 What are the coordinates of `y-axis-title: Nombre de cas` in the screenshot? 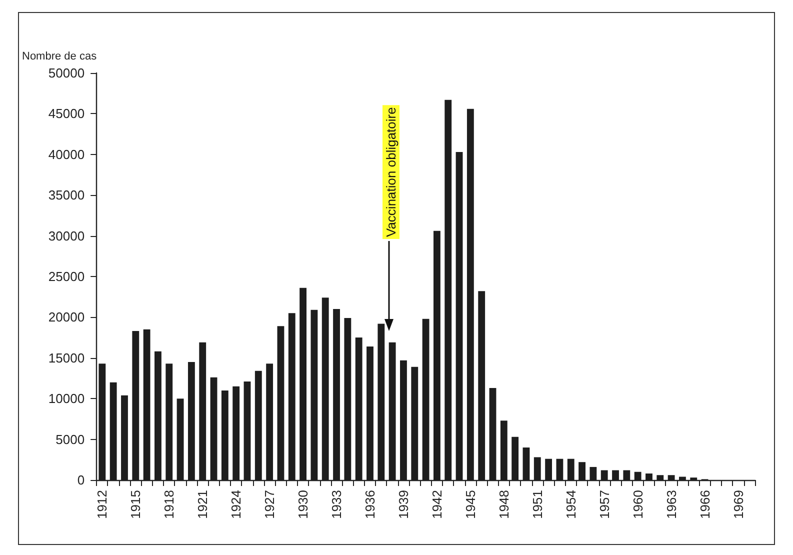 It's located at (60, 56).